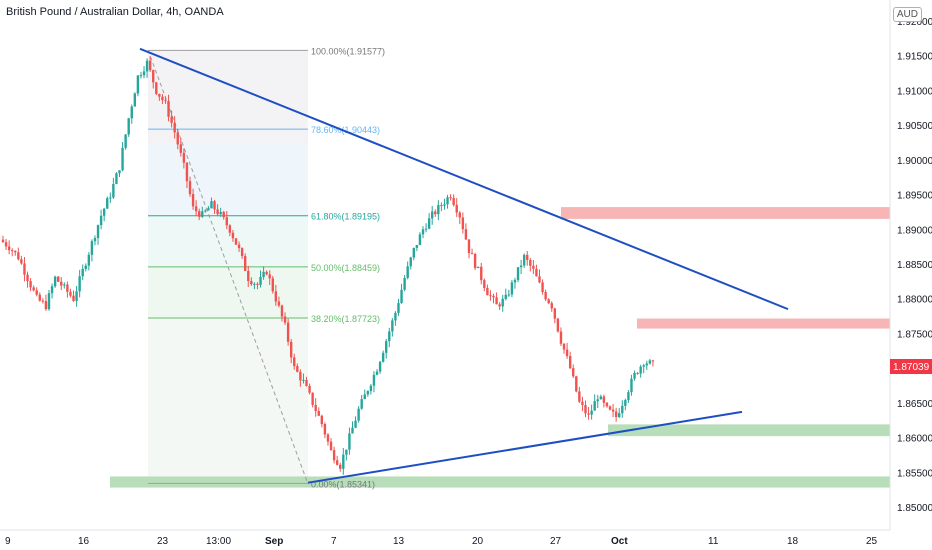  Describe the element at coordinates (914, 161) in the screenshot. I see `price-tick: 1.90000` at that location.